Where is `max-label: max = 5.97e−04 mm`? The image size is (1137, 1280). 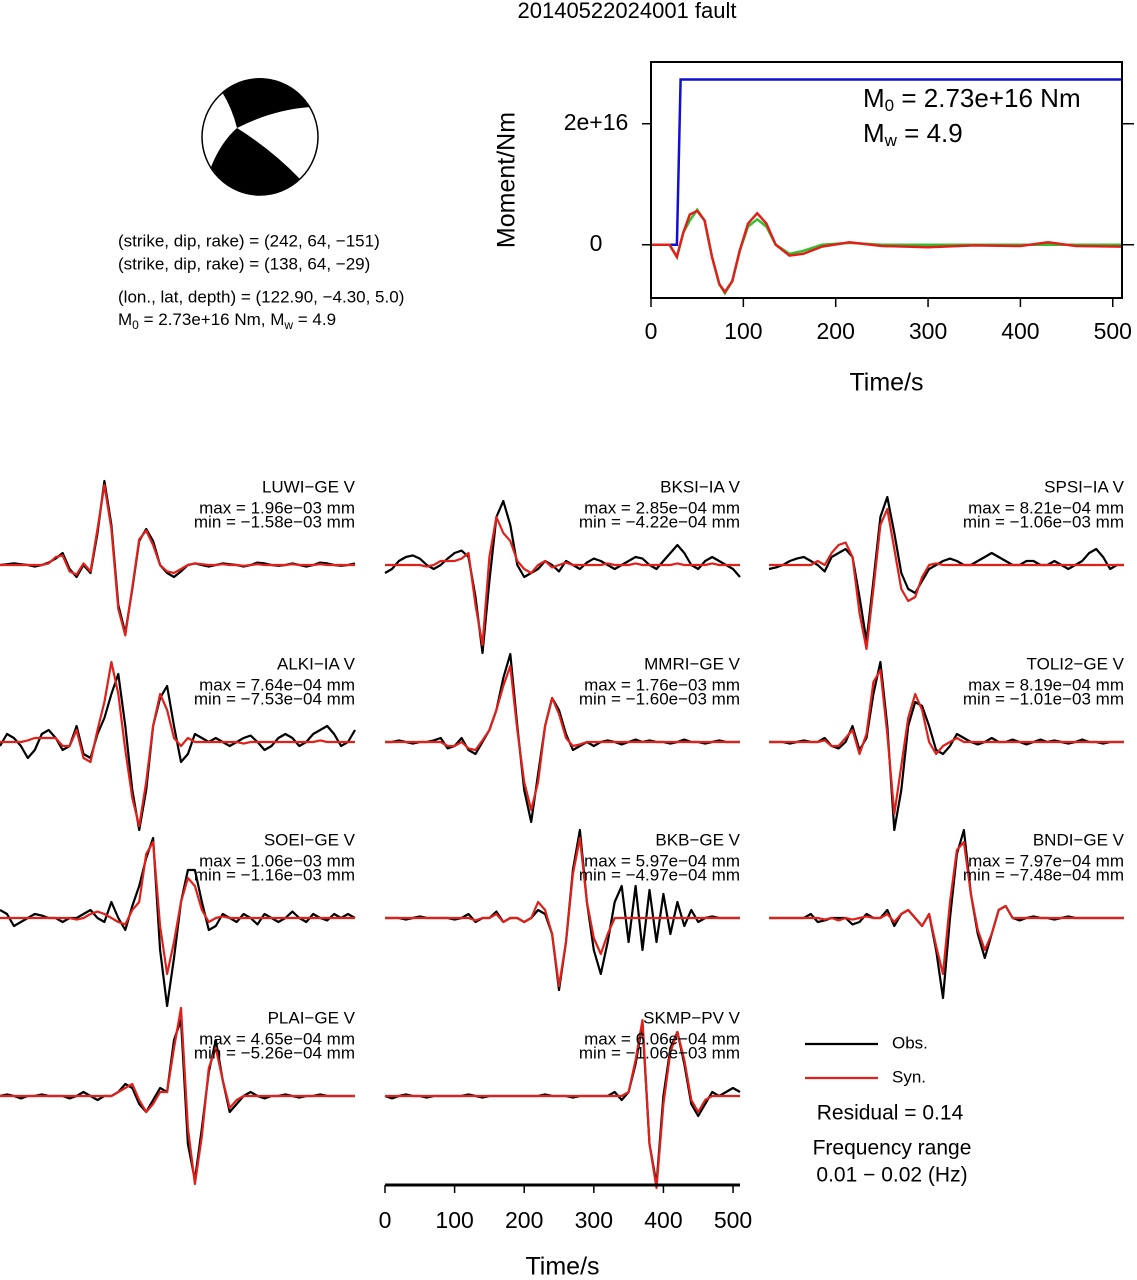 max-label: max = 5.97e−04 mm is located at coordinates (662, 860).